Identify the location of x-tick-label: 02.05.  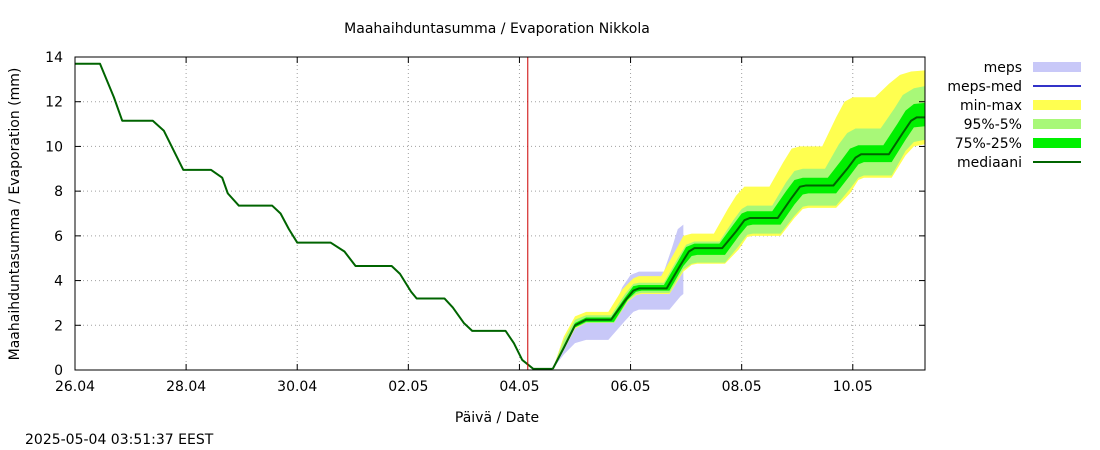
(408, 387).